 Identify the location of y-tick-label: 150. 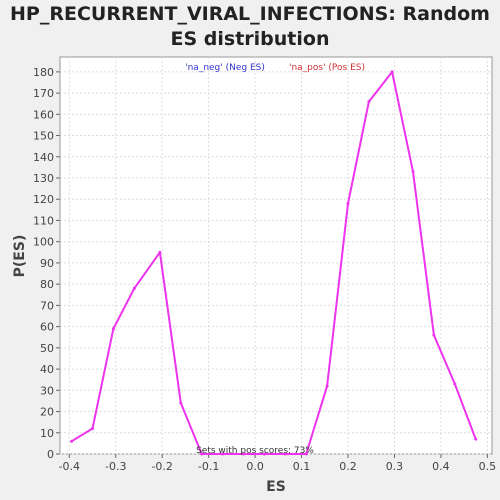
(43, 136).